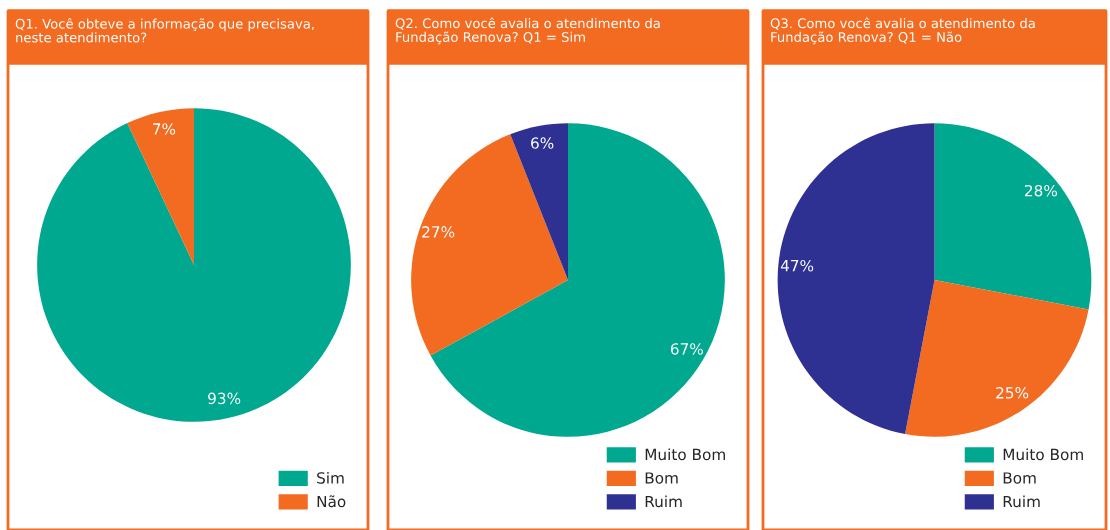 This screenshot has height=530, width=1110. Describe the element at coordinates (331, 501) in the screenshot. I see `legend-label: Não` at that location.